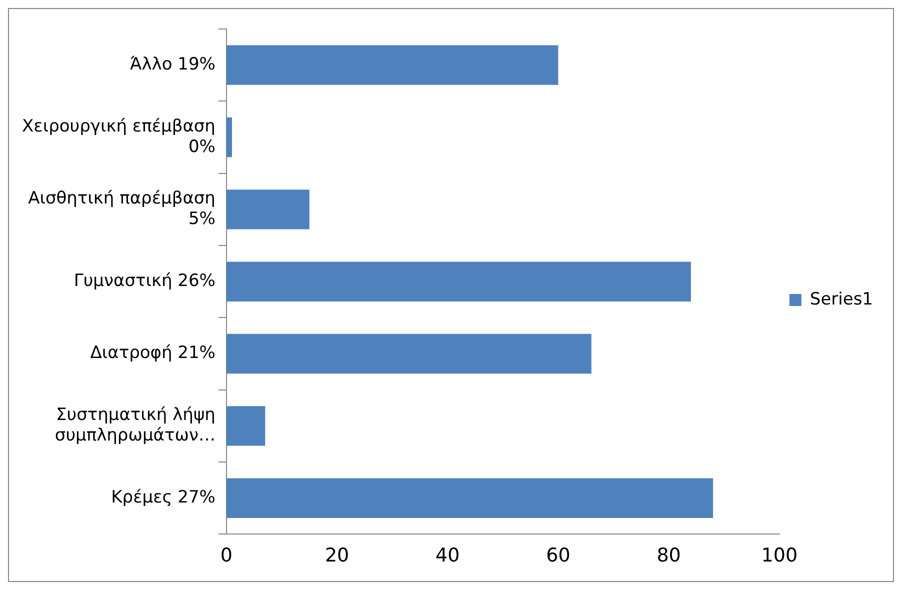 Image resolution: width=904 pixels, height=592 pixels. Describe the element at coordinates (173, 64) in the screenshot. I see `y-tick-label: Άλλο 19%` at that location.